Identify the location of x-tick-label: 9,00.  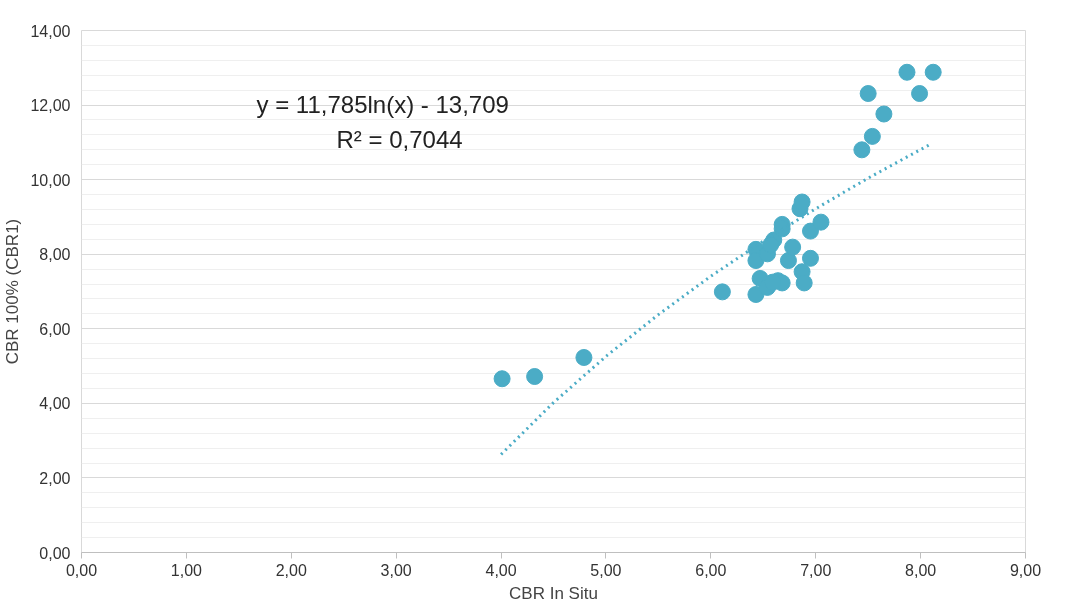
(1025, 570).